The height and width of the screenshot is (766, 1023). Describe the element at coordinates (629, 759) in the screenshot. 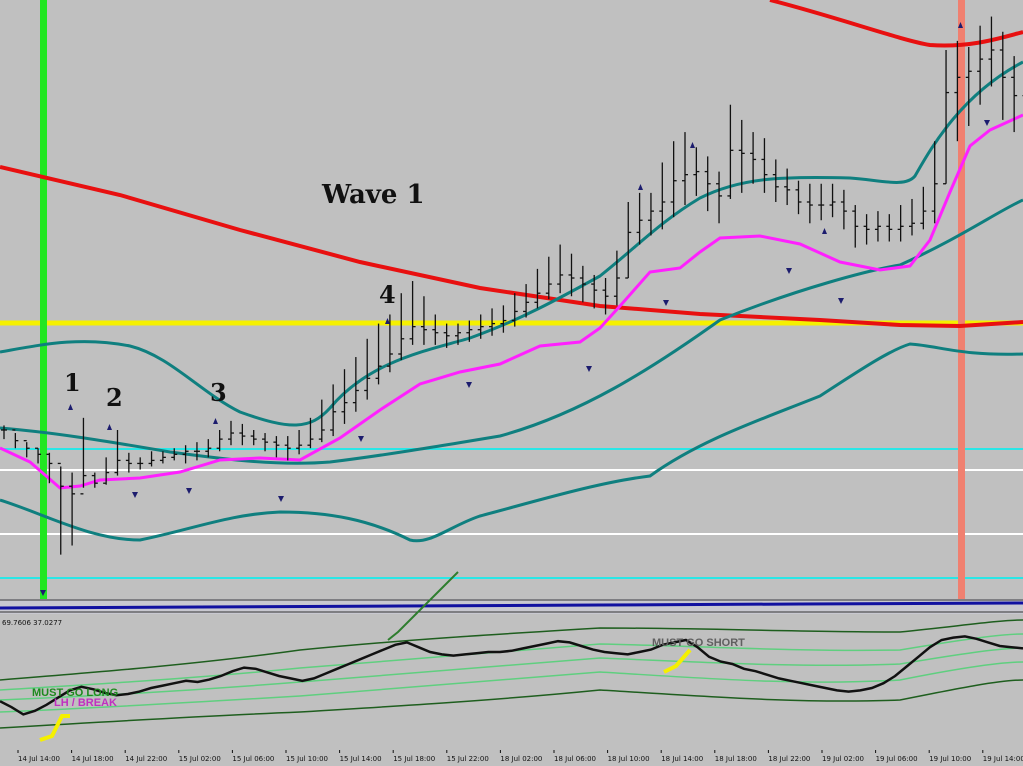

I see `x-tick-label: 18 Jul 10:00` at that location.